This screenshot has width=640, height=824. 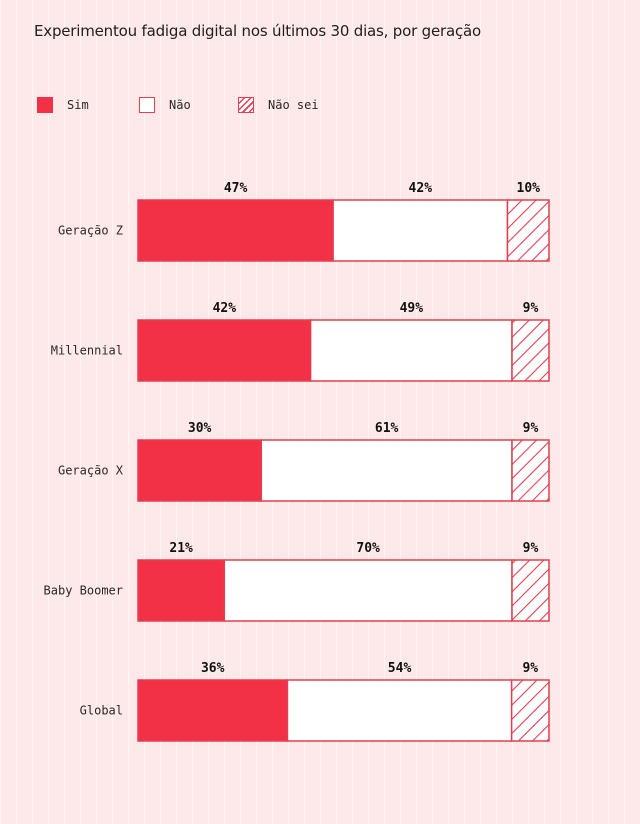 What do you see at coordinates (246, 105) in the screenshot?
I see `legend-swatch-nao-sei` at bounding box center [246, 105].